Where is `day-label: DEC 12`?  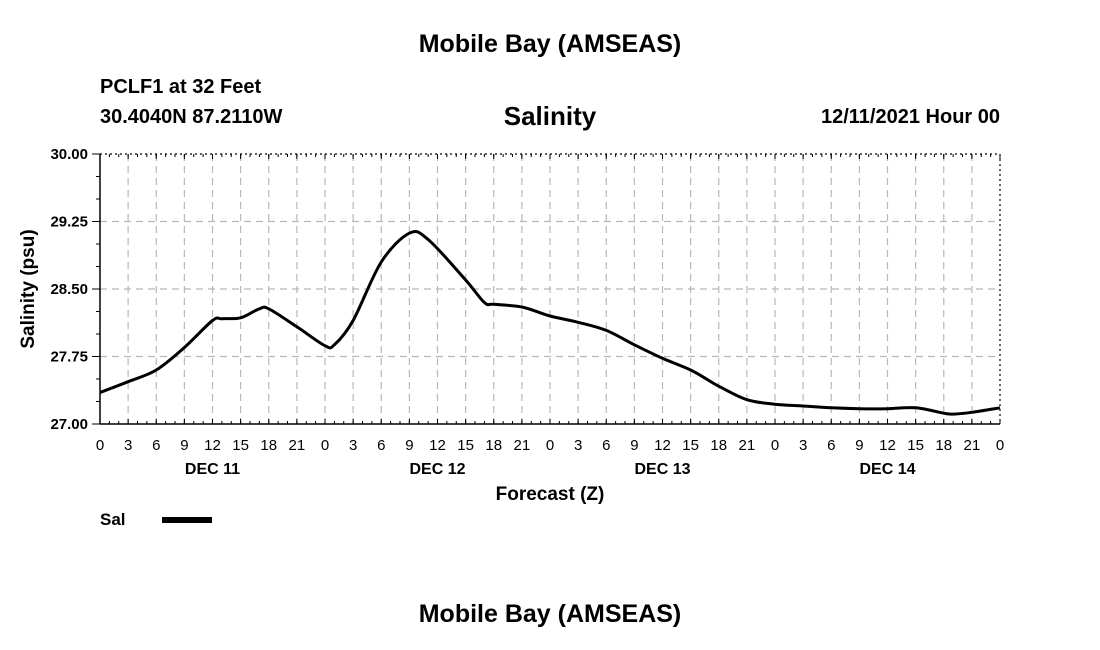
day-label: DEC 12 is located at coordinates (437, 469).